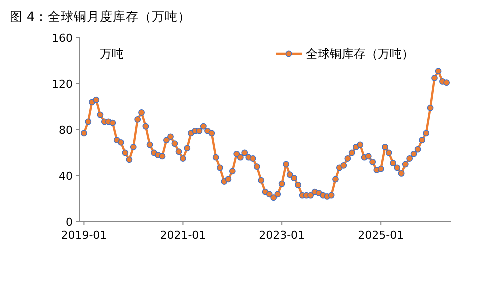  What do you see at coordinates (69, 222) in the screenshot?
I see `y-tick-label: 0` at bounding box center [69, 222].